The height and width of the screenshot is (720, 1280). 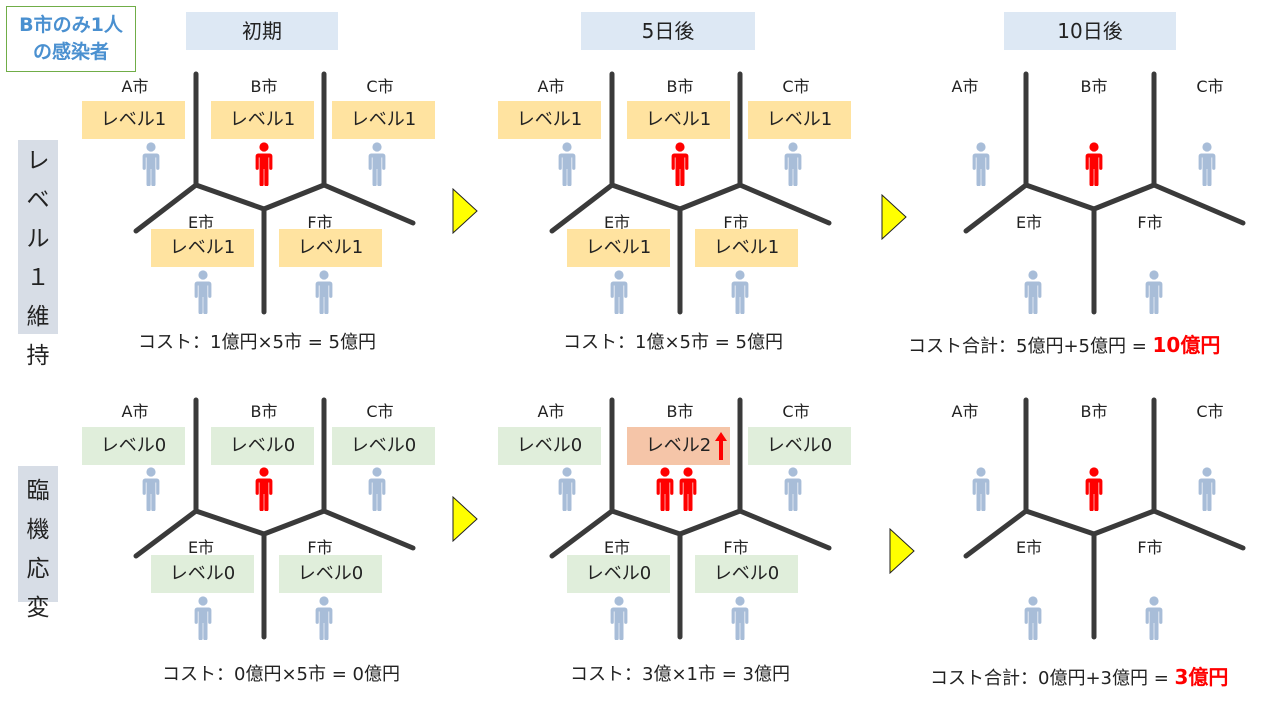 What do you see at coordinates (257, 342) in the screenshot?
I see `cost-text: コスト：1億円×5市 = 5億円` at bounding box center [257, 342].